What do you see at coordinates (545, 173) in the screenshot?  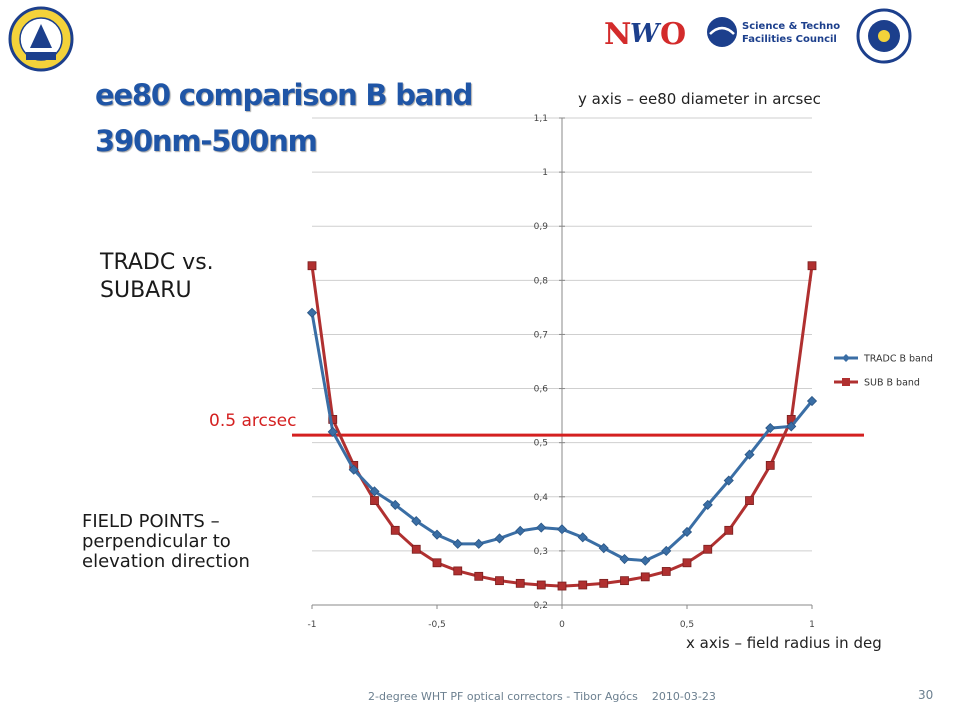 I see `y-tick-label: 1` at bounding box center [545, 173].